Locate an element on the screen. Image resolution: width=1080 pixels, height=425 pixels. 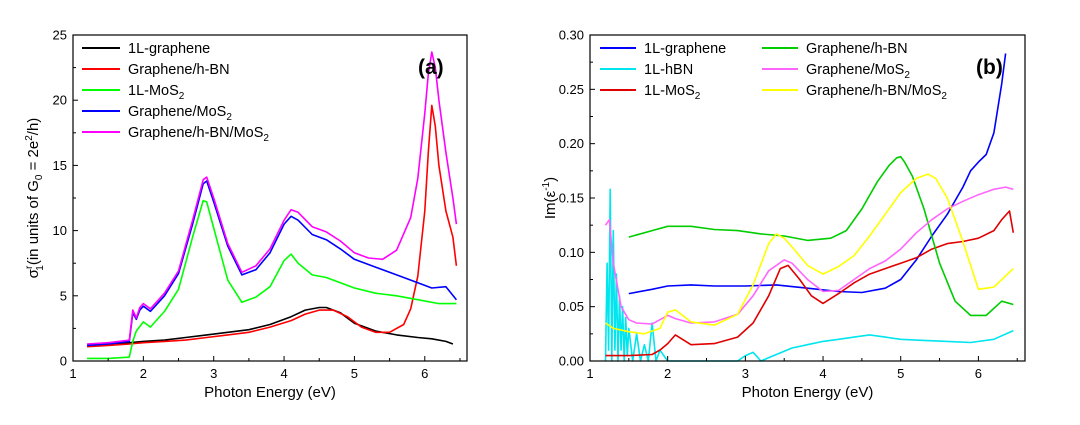
y-tick-label: 0.20 is located at coordinates (571, 143).